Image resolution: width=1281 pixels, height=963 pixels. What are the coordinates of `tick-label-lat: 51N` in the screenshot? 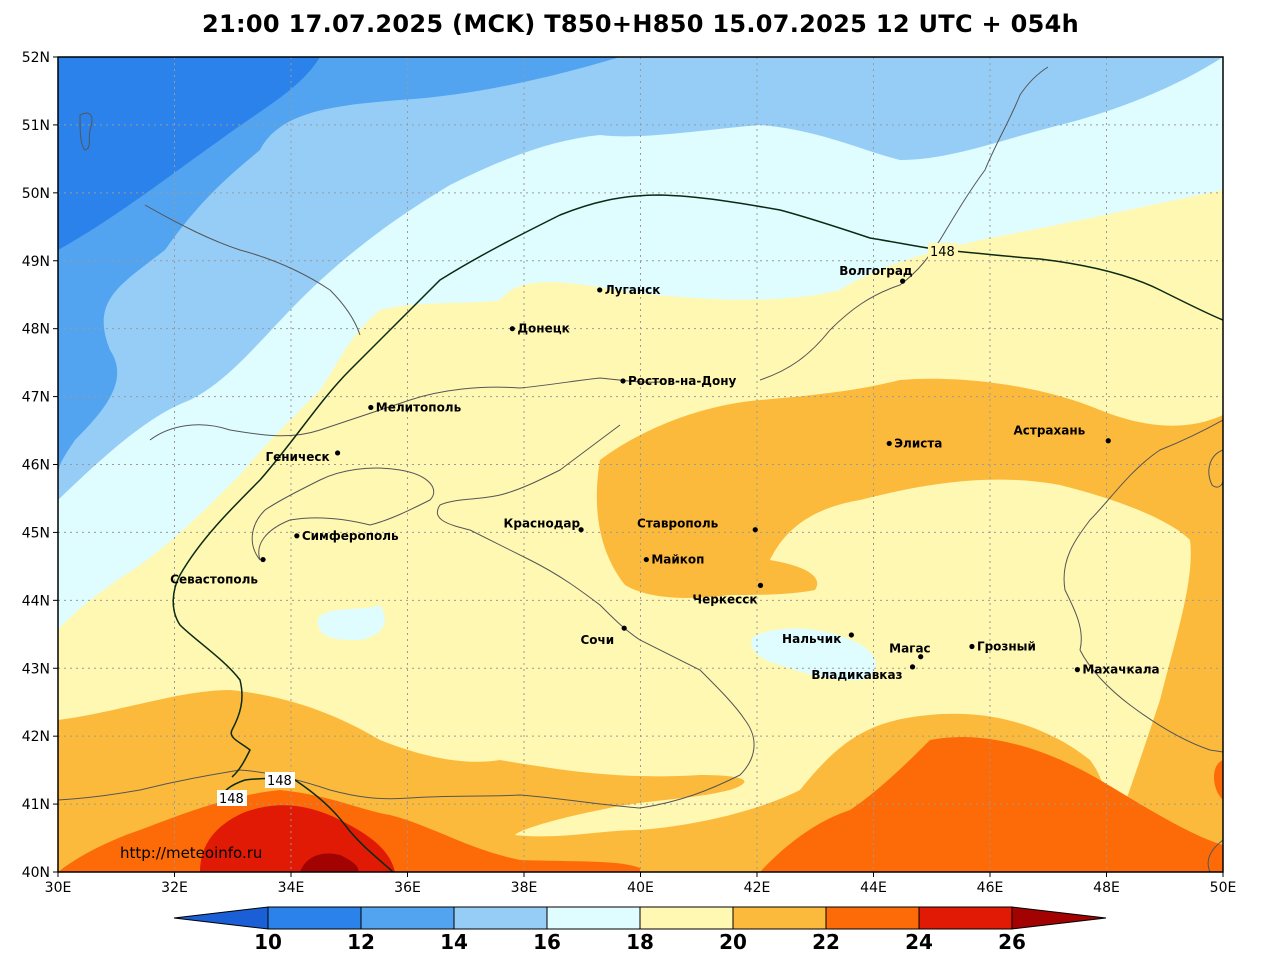 It's located at (36, 126).